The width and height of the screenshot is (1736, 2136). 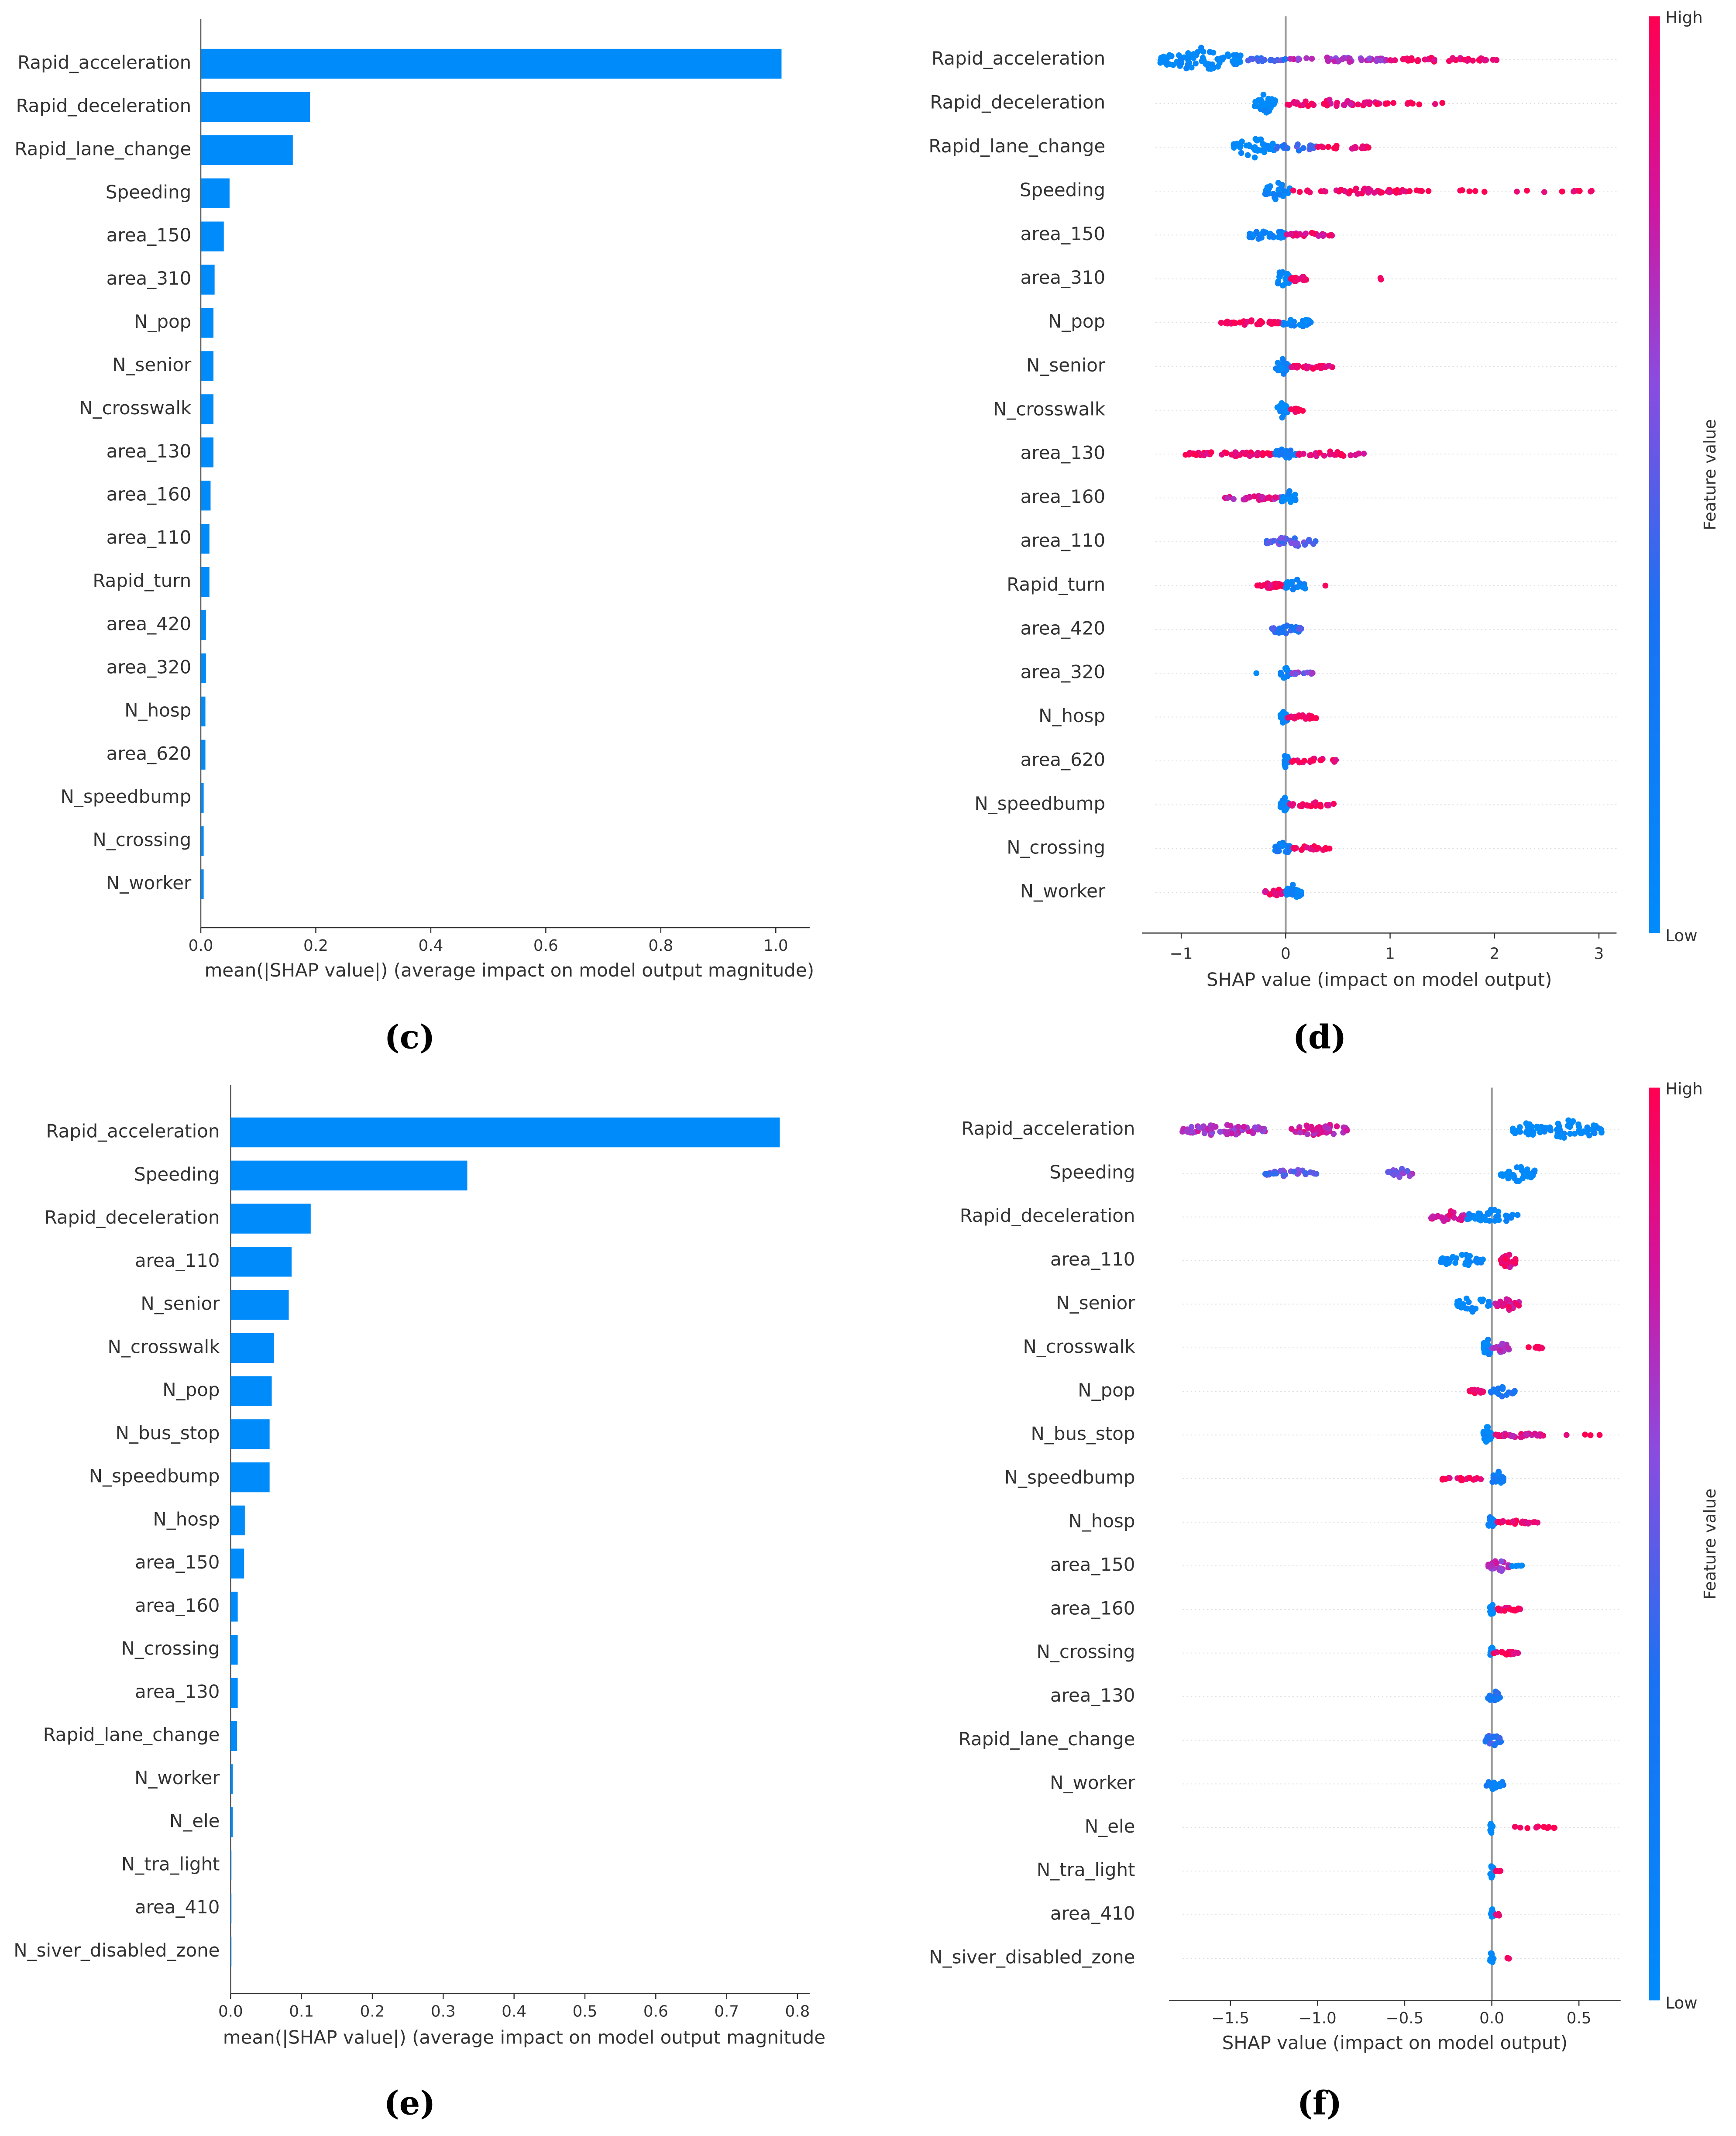 I want to click on panel-caption: (d), so click(x=1320, y=1037).